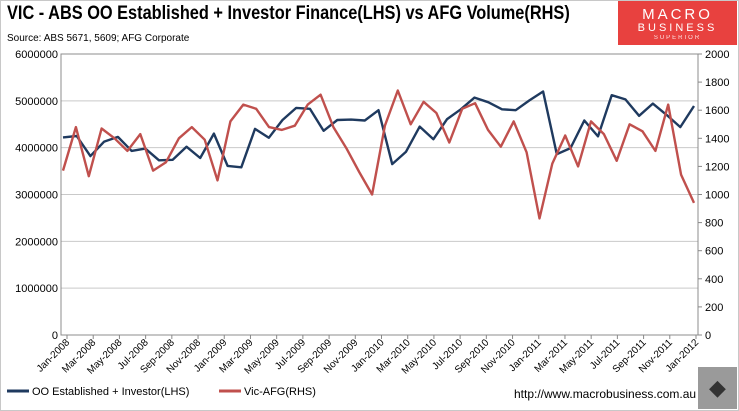 This screenshot has width=739, height=411. Describe the element at coordinates (36, 242) in the screenshot. I see `left-tick-label: 2000000` at that location.